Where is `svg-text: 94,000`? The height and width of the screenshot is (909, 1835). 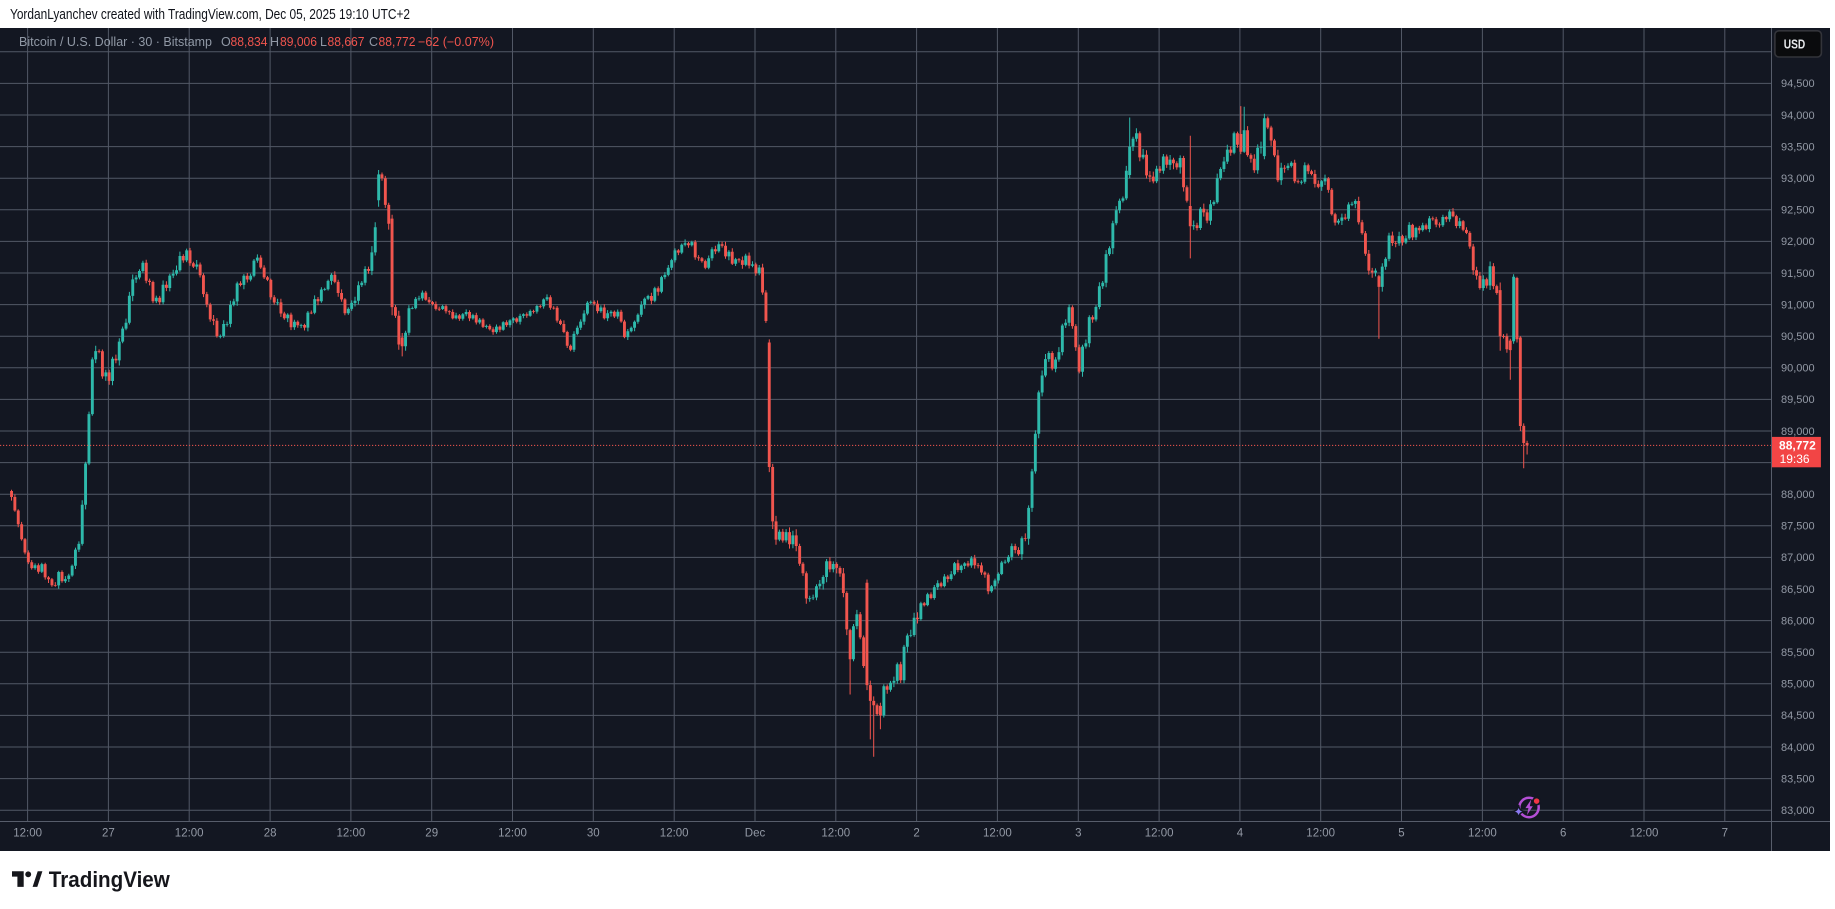
svg-text: 94,000 is located at coordinates (1798, 116).